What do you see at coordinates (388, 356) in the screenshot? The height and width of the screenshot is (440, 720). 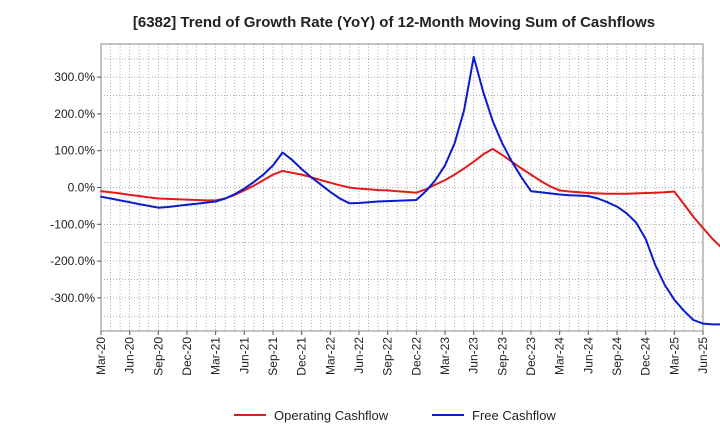 I see `x-tick-label: Sep-22` at bounding box center [388, 356].